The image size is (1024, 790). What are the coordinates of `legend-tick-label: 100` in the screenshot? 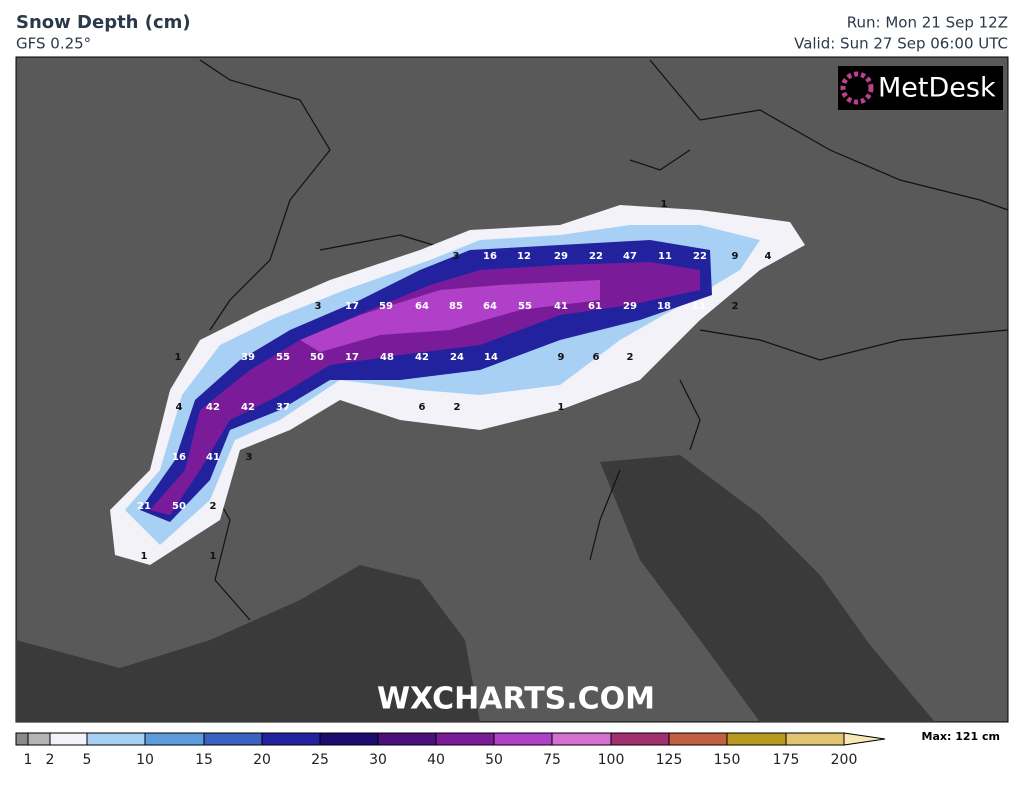 It's located at (611, 760).